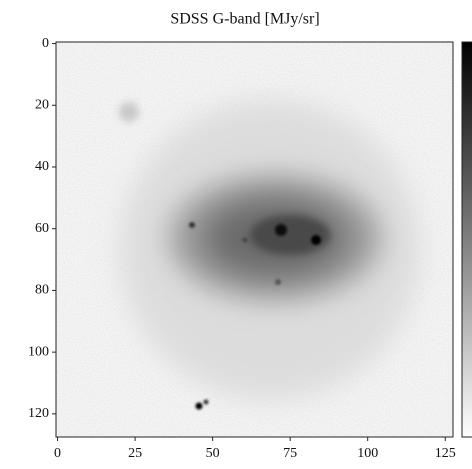 The width and height of the screenshot is (472, 469). What do you see at coordinates (42, 290) in the screenshot?
I see `y-tick-label: 80` at bounding box center [42, 290].